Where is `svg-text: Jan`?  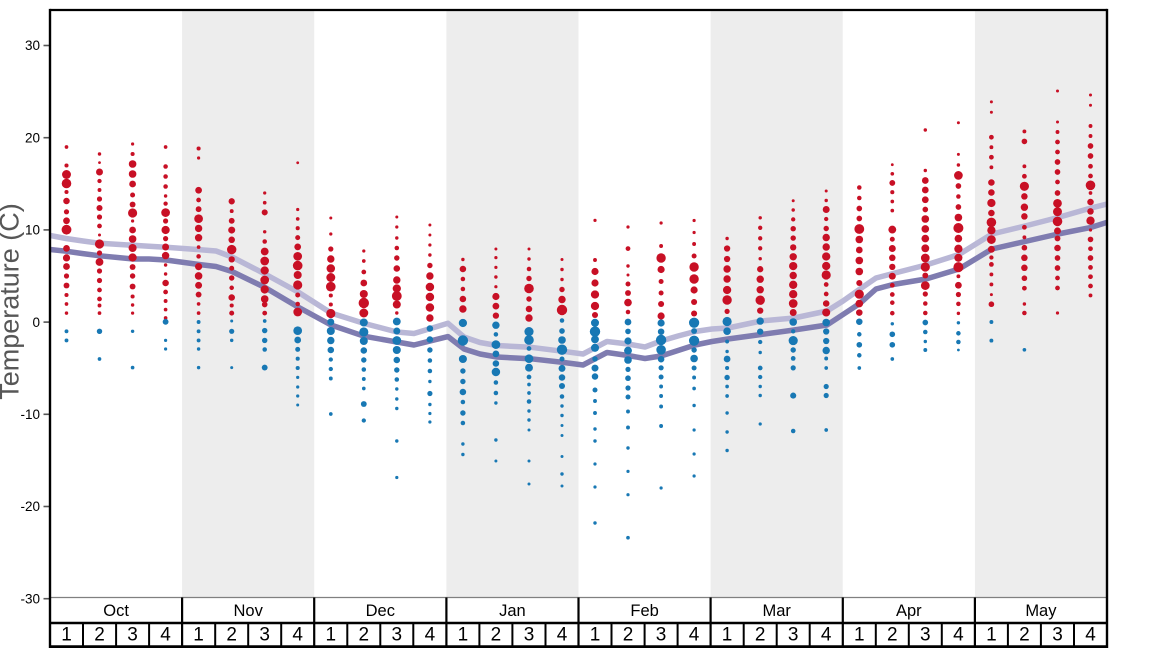
svg-text: Jan is located at coordinates (512, 611).